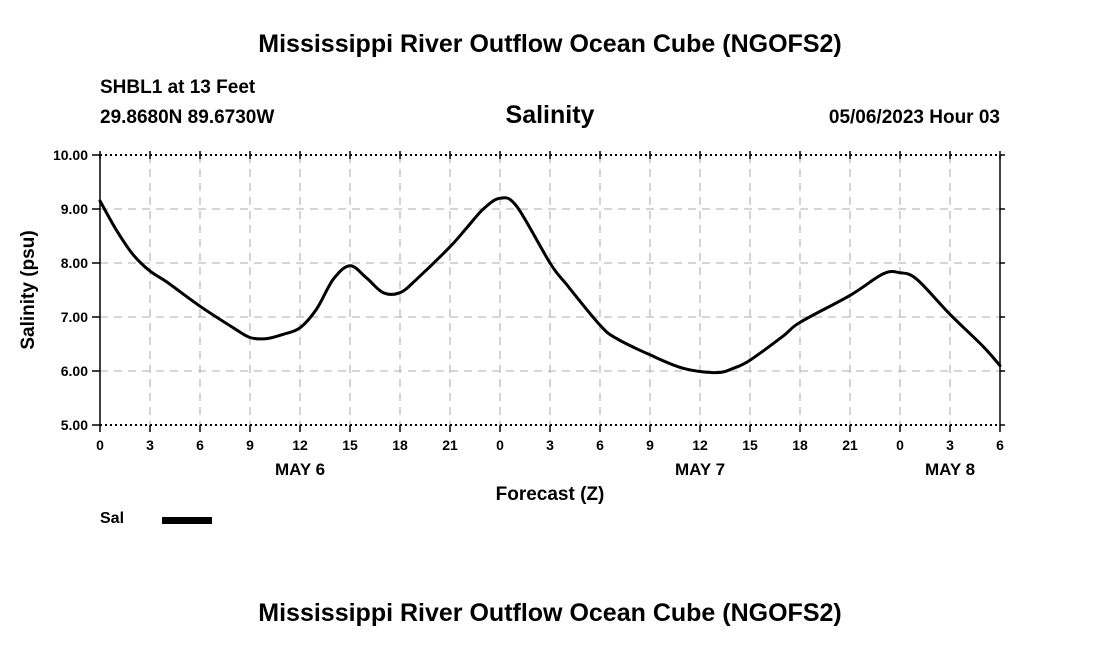 The width and height of the screenshot is (1100, 650). What do you see at coordinates (914, 117) in the screenshot?
I see `run-timestamp: 05/06/2023 Hour 03` at bounding box center [914, 117].